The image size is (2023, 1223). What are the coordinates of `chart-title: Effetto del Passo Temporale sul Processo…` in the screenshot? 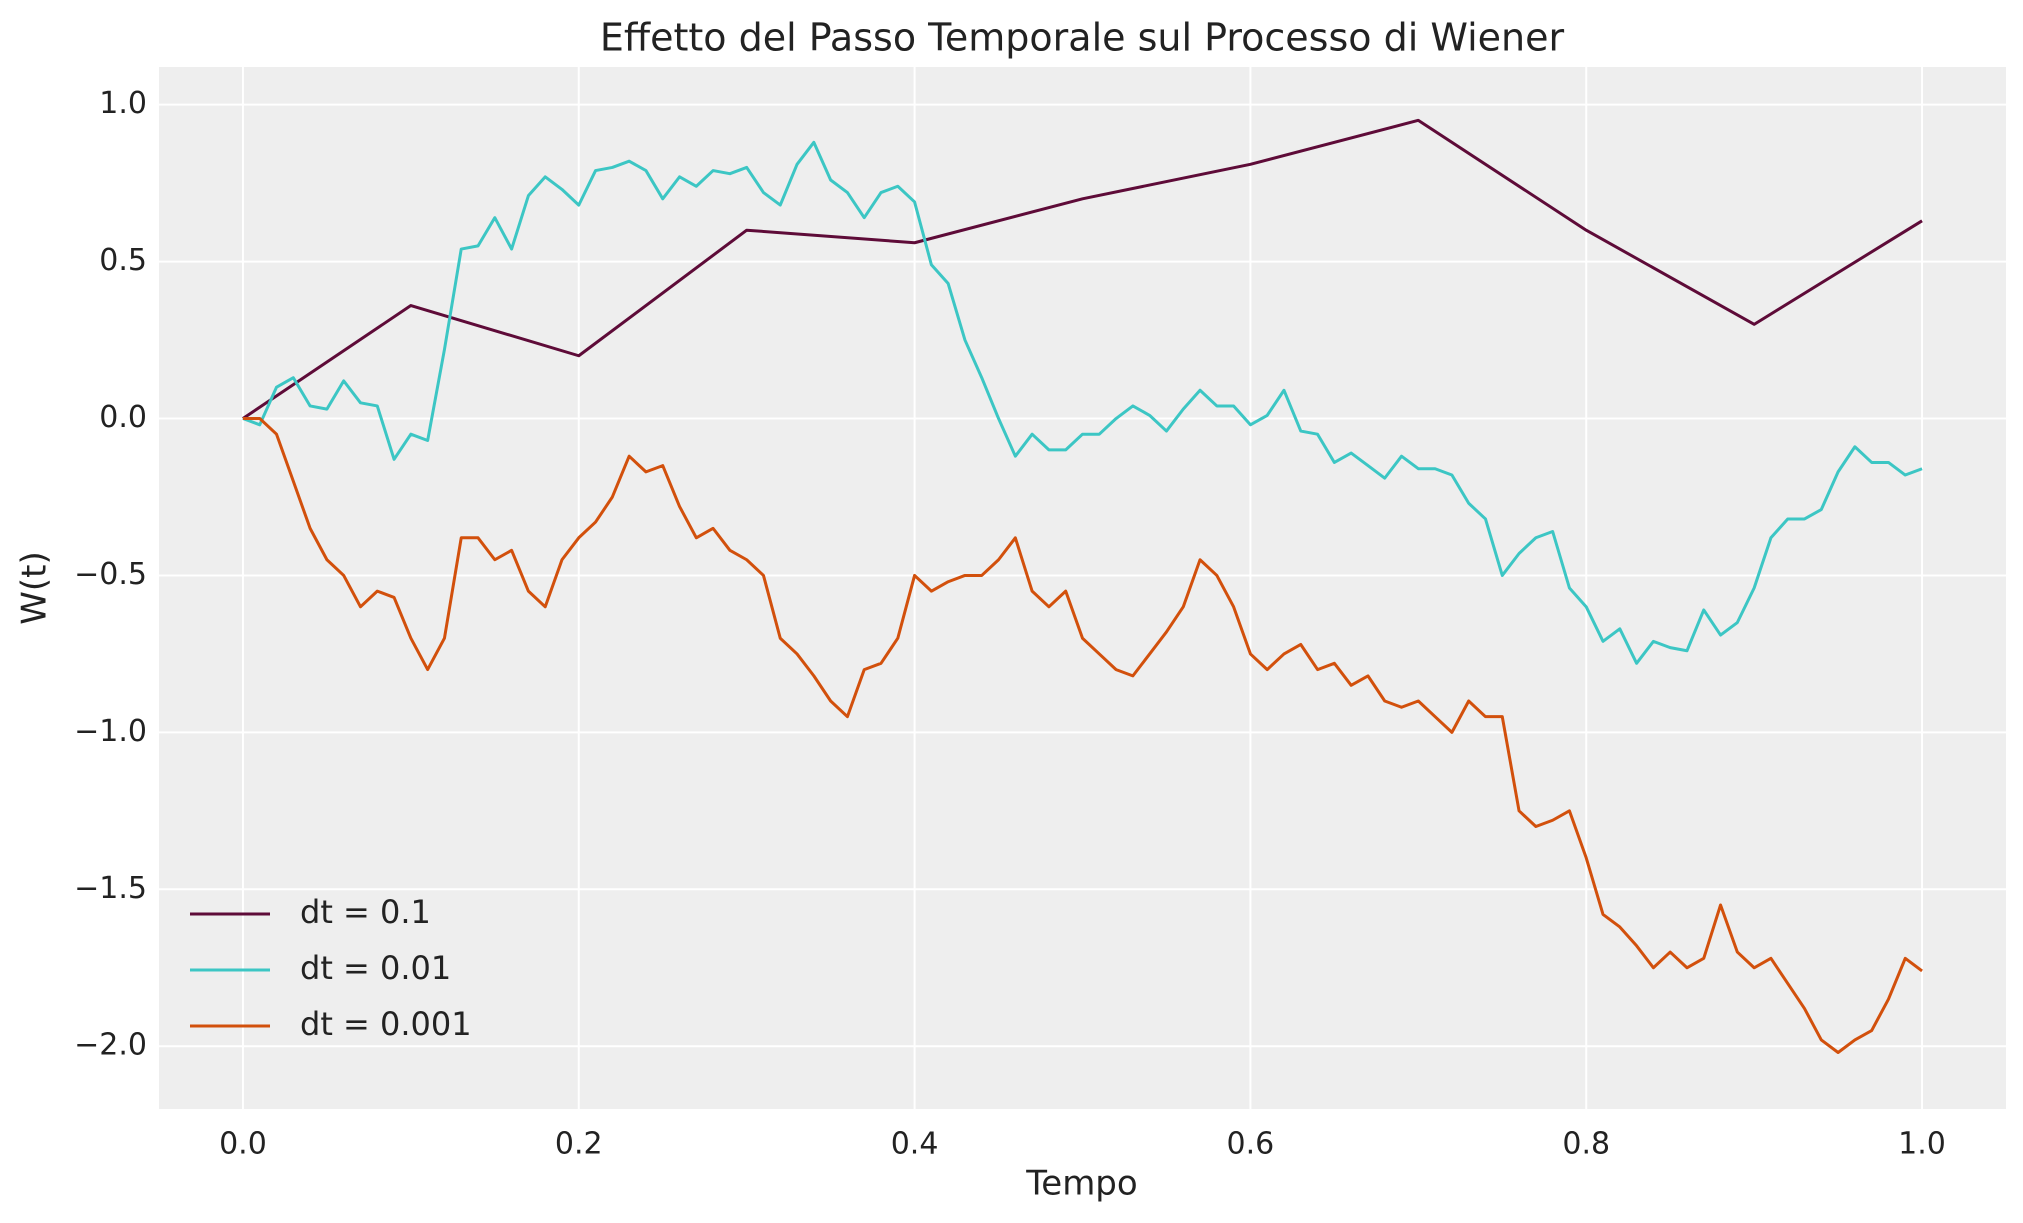 It's located at (1082, 38).